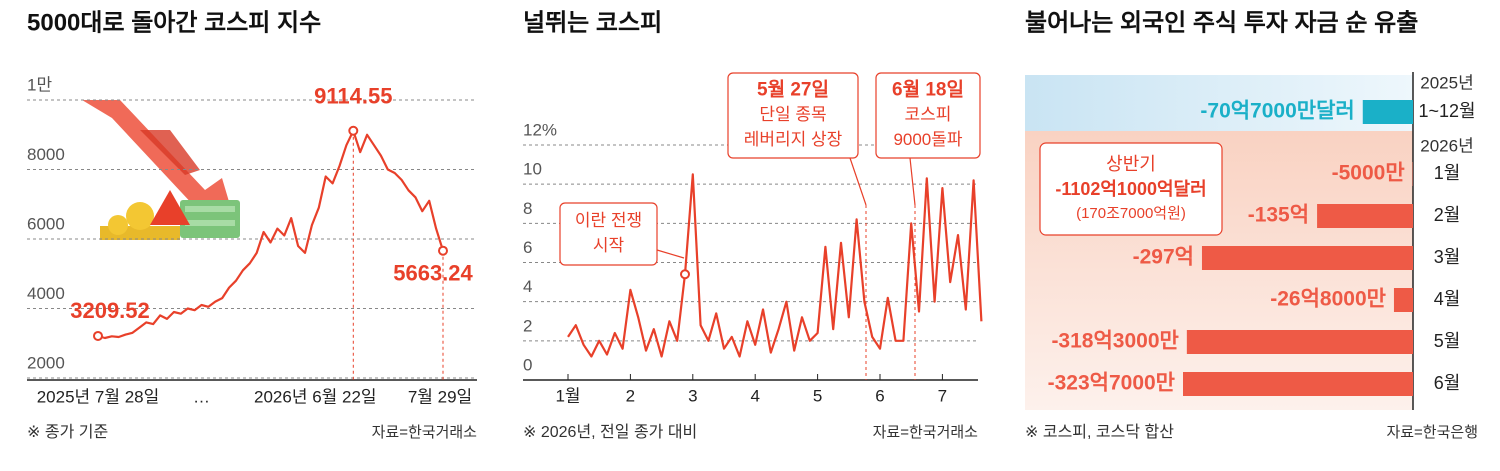 The width and height of the screenshot is (1500, 471). What do you see at coordinates (46, 223) in the screenshot?
I see `y-tick-label: 6000` at bounding box center [46, 223].